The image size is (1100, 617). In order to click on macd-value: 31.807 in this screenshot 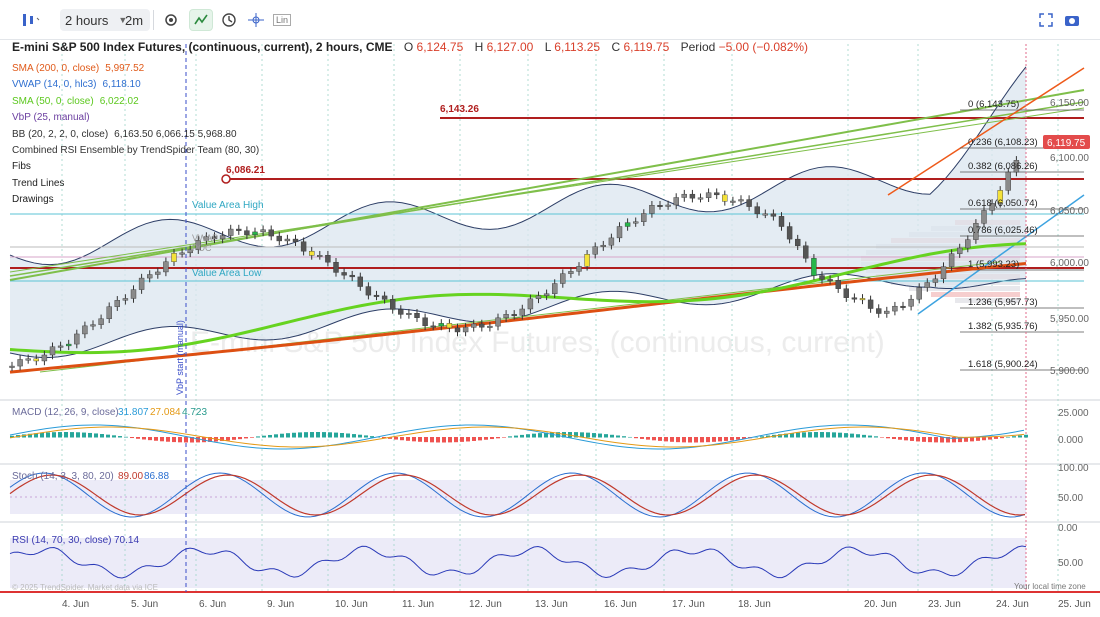, I will do `click(133, 412)`.